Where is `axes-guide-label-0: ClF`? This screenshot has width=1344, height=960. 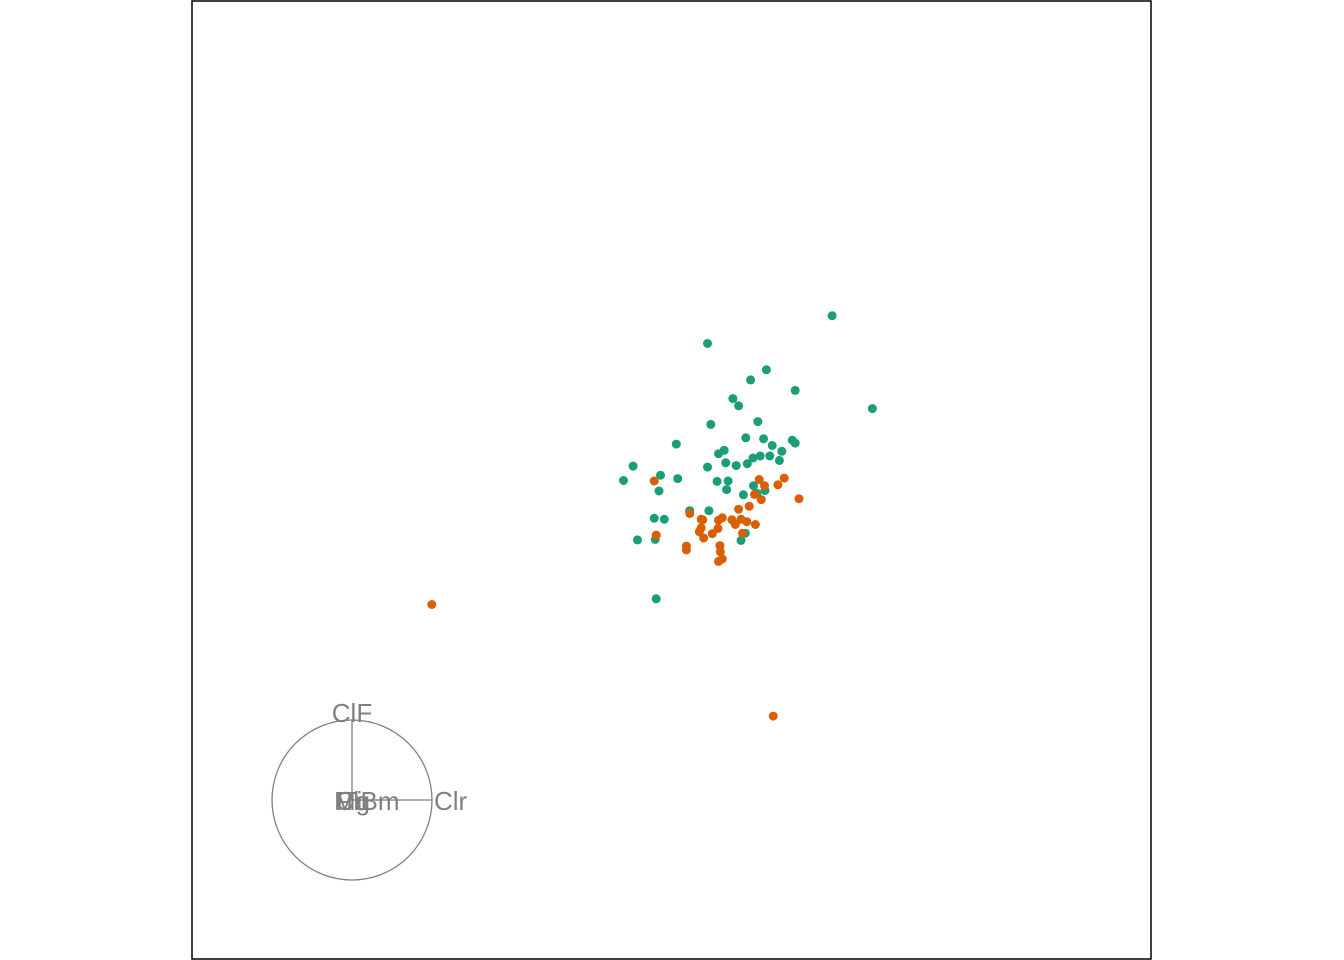
axes-guide-label-0: ClF is located at coordinates (352, 713).